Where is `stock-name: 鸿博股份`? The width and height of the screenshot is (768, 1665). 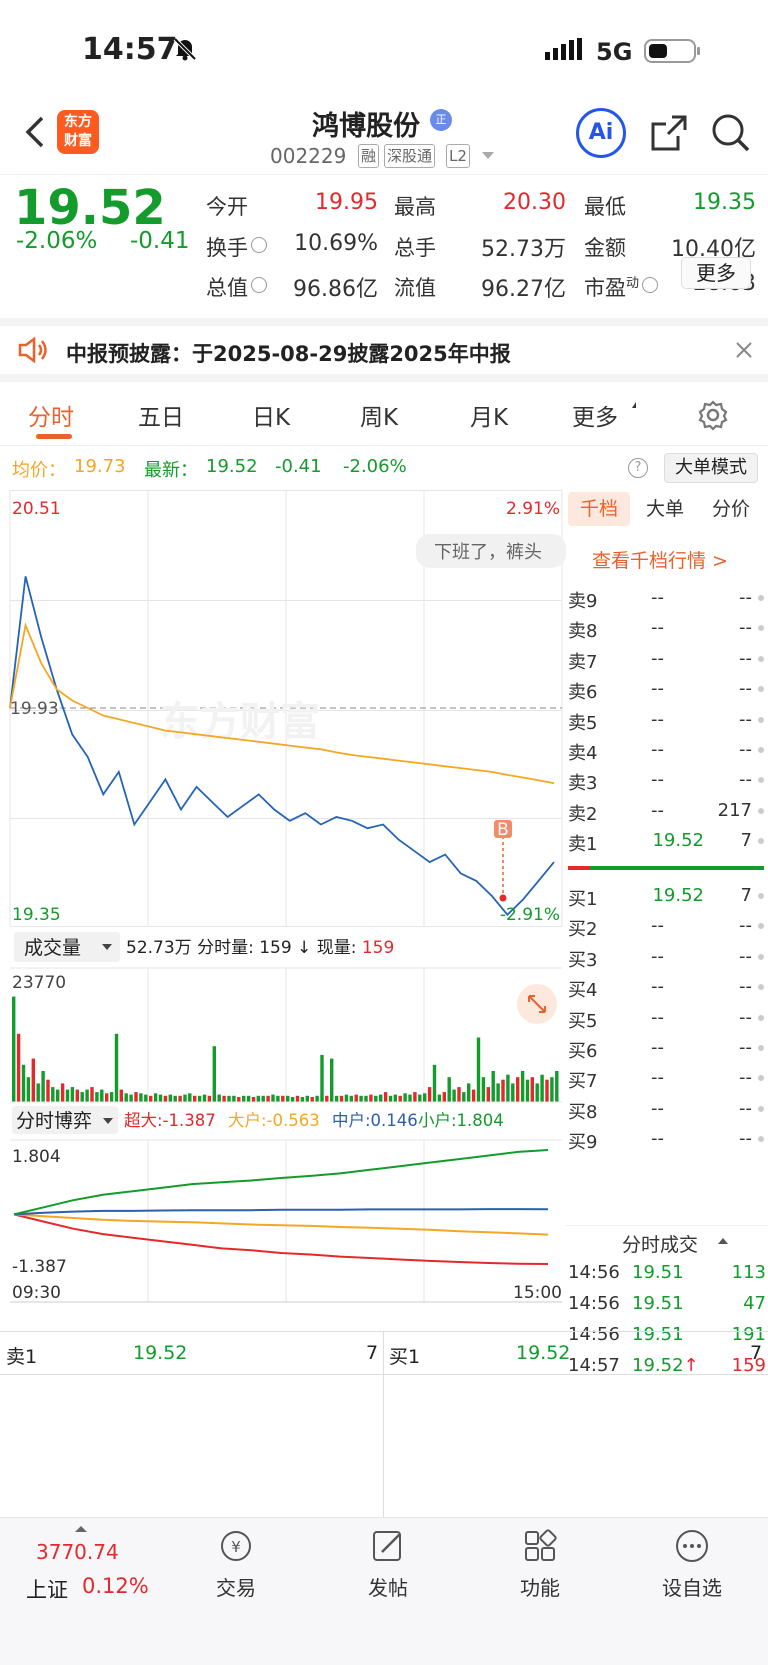
stock-name: 鸿博股份 is located at coordinates (366, 126).